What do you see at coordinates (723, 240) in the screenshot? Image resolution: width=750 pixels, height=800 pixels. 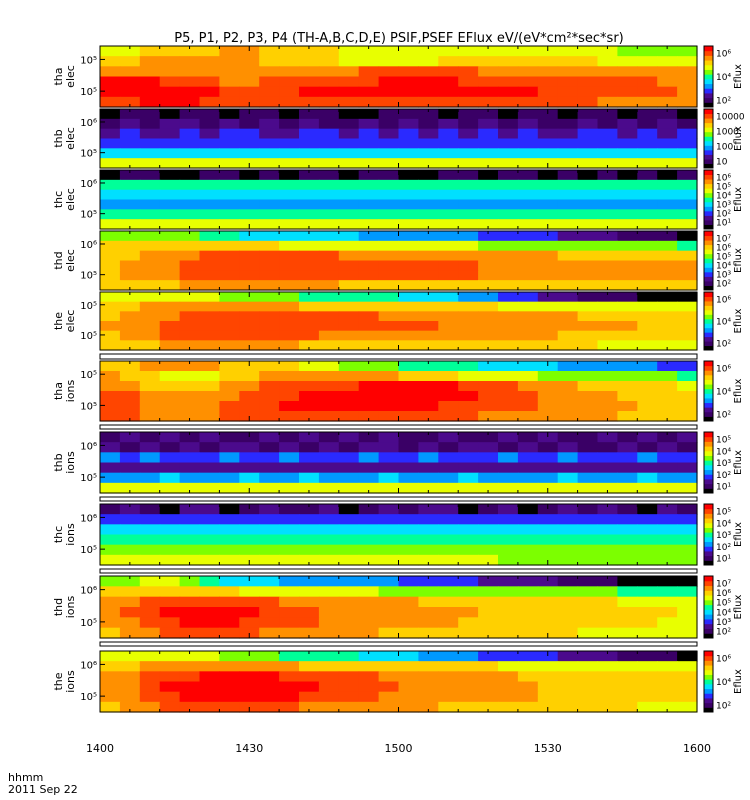 I see `colorbar-tick-label: 10⁷` at bounding box center [723, 240].